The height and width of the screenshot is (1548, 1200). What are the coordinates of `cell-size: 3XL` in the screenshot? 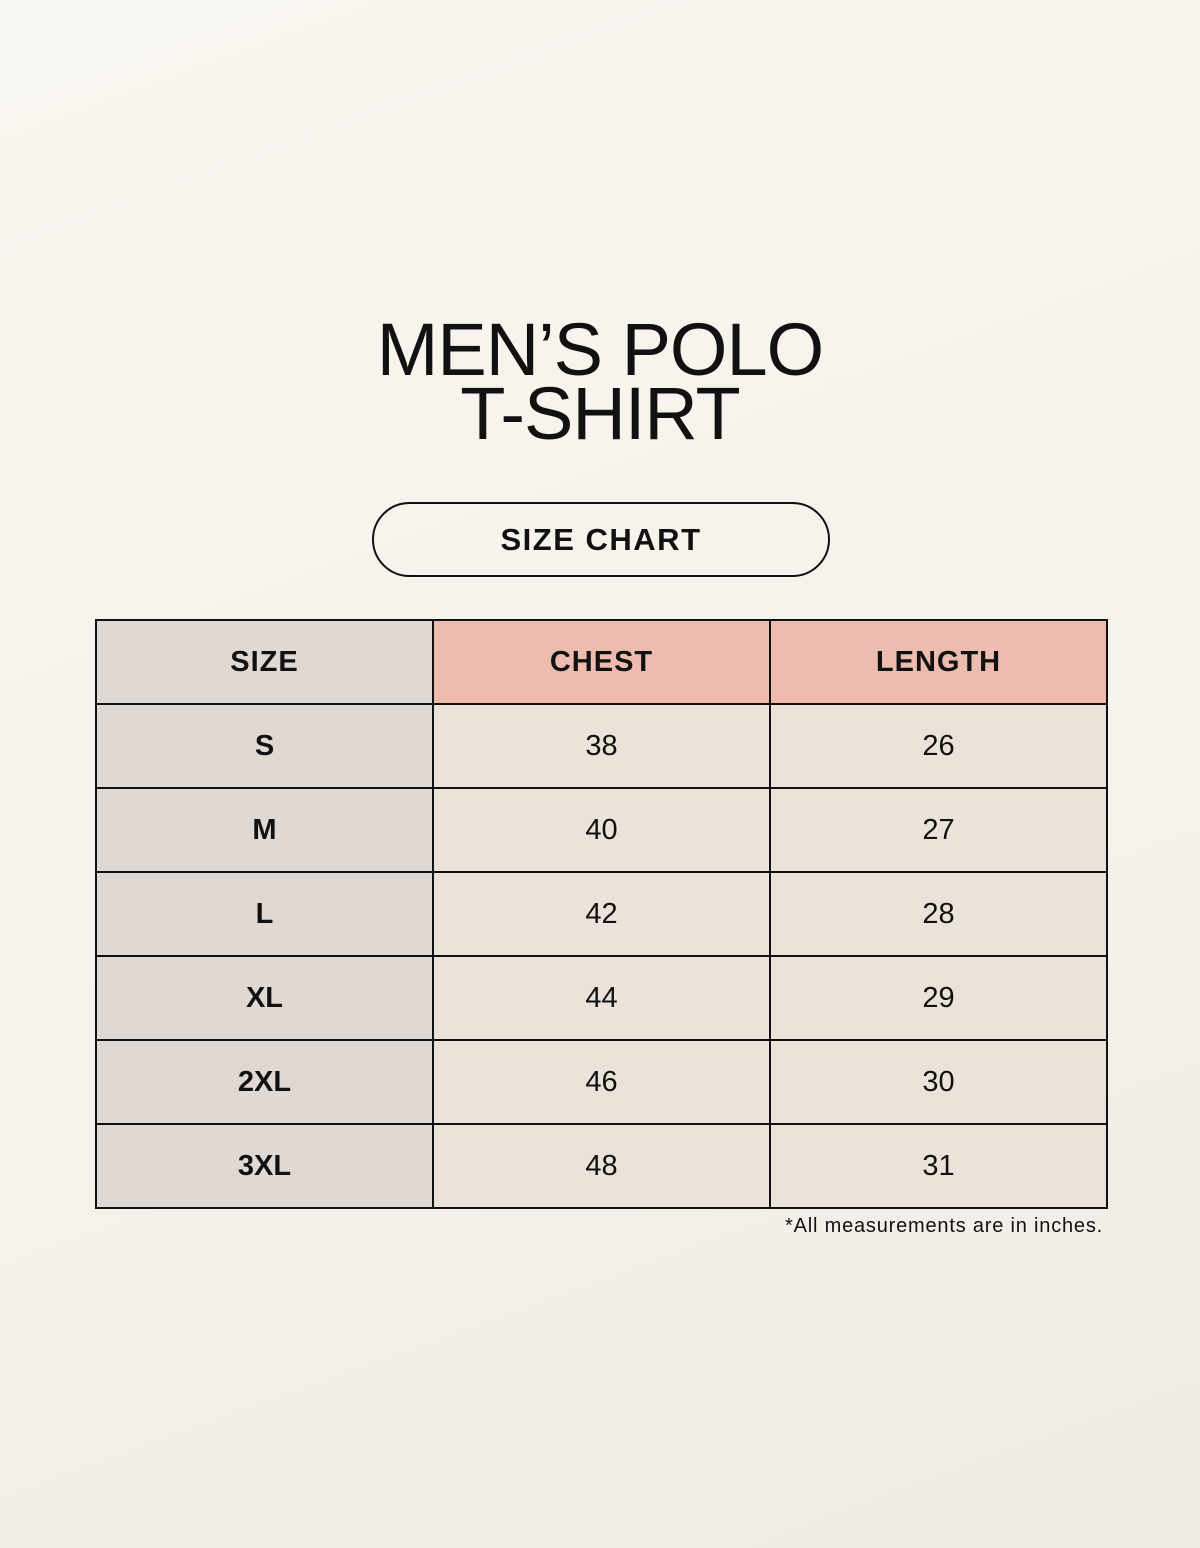 It's located at (264, 1166).